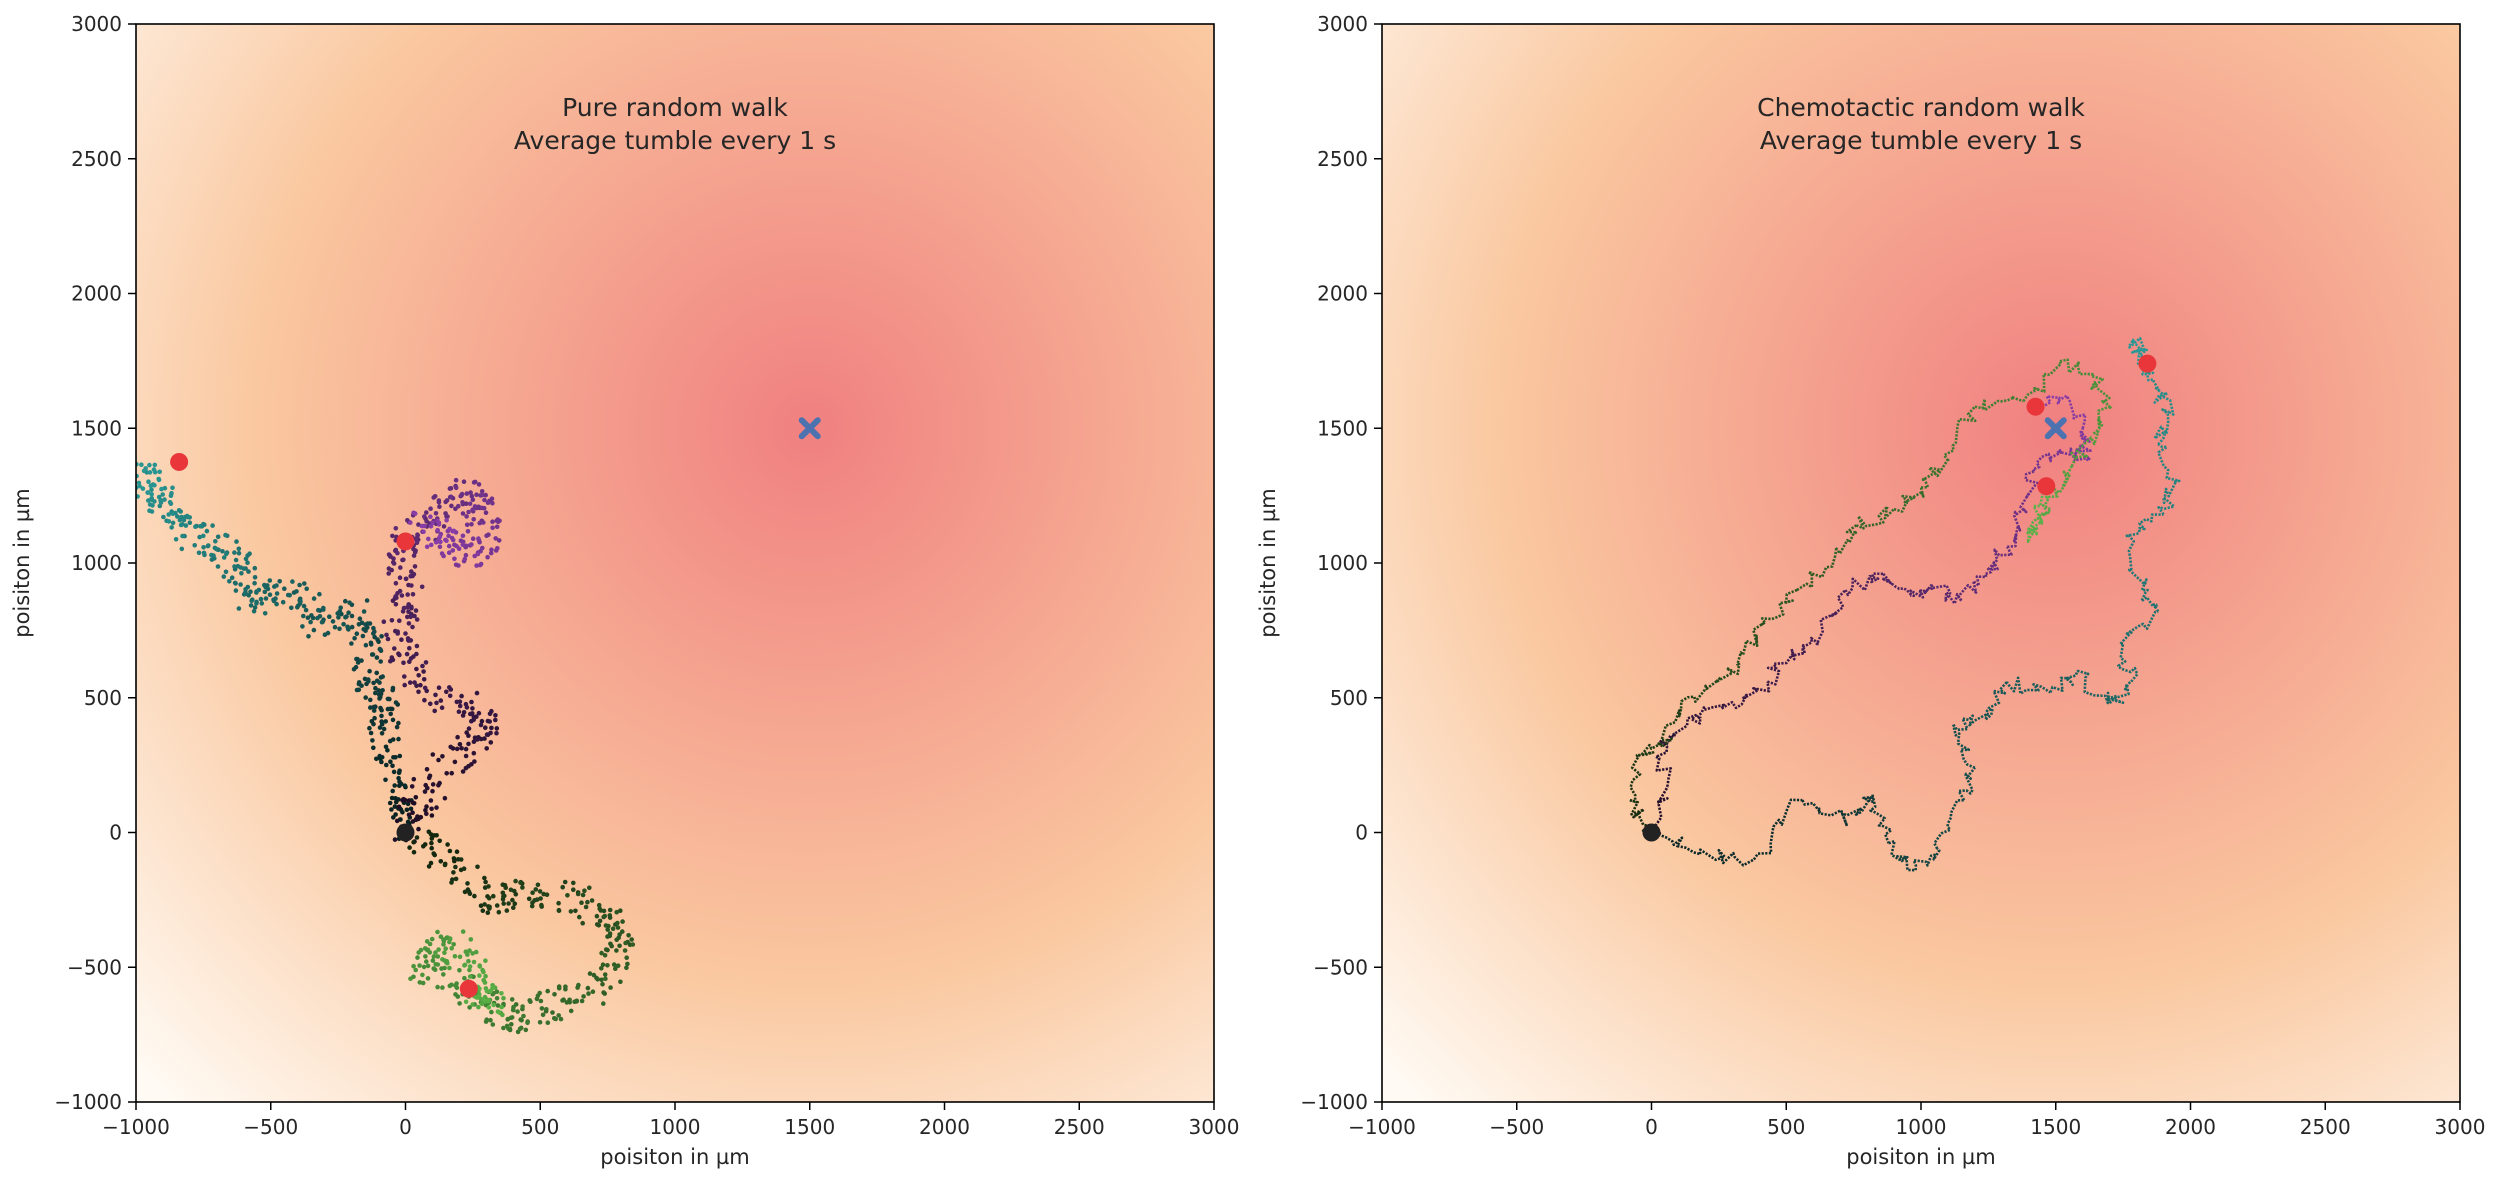 The height and width of the screenshot is (1184, 2500). I want to click on x-tick-label: 0, so click(405, 1127).